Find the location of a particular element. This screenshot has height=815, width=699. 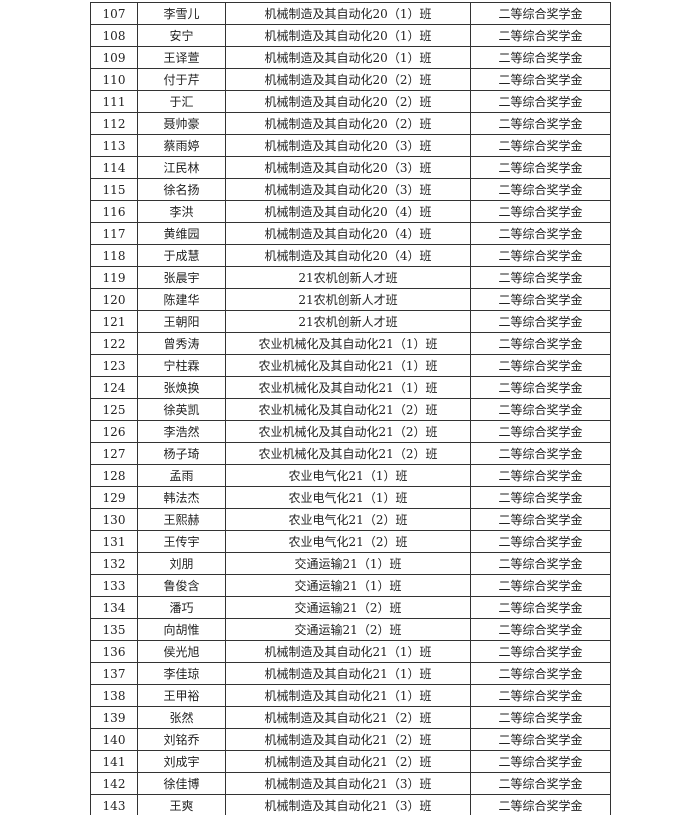

class-name: 交通运输21（2）班 is located at coordinates (348, 607).